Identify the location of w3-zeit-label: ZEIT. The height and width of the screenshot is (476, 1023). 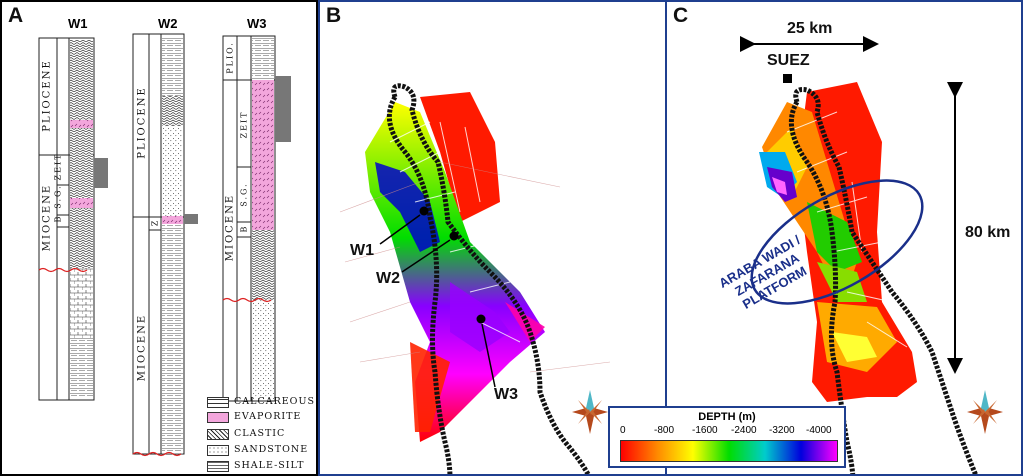
(244, 124).